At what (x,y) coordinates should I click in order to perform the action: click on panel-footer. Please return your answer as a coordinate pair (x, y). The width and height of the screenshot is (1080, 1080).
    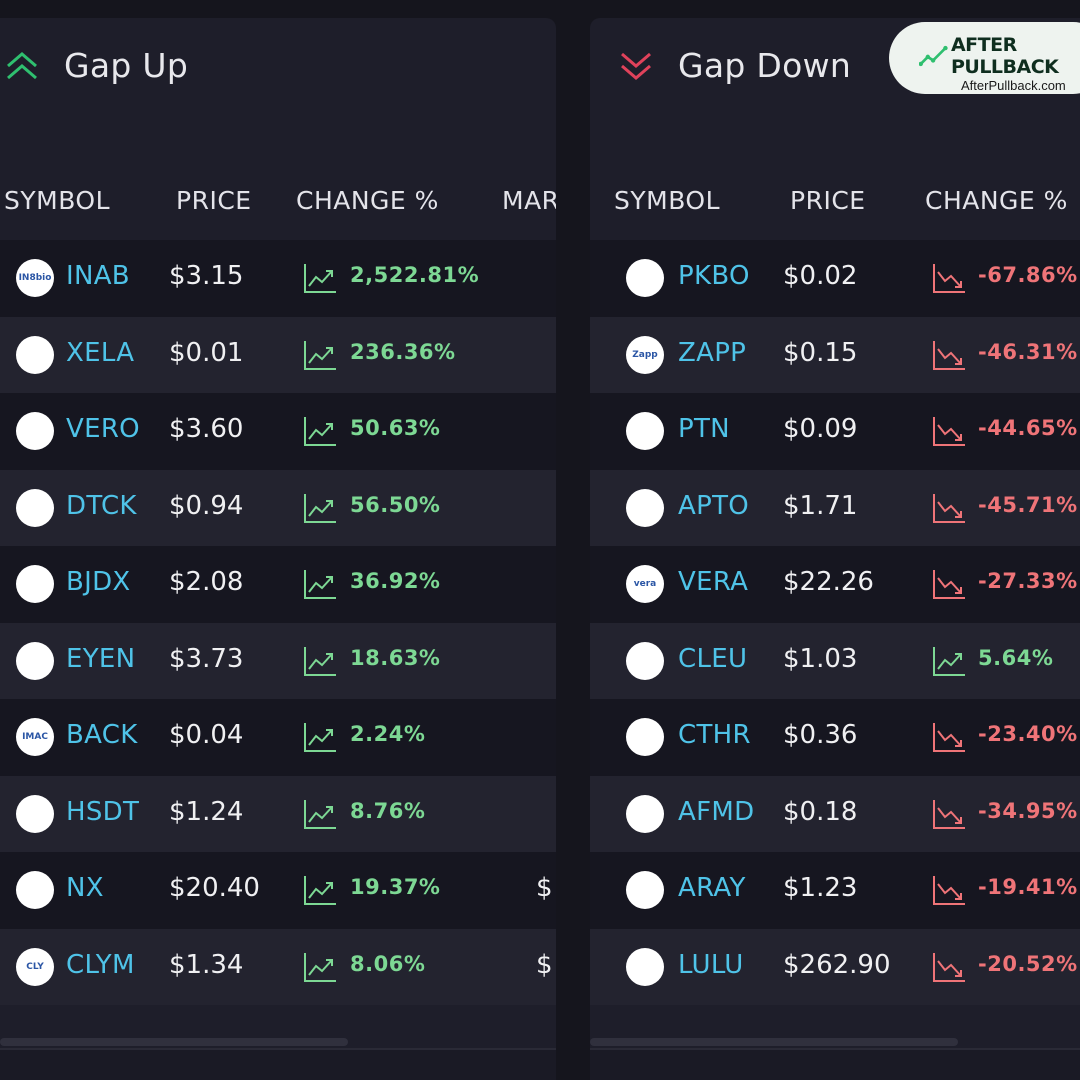
    Looking at the image, I should click on (278, 1064).